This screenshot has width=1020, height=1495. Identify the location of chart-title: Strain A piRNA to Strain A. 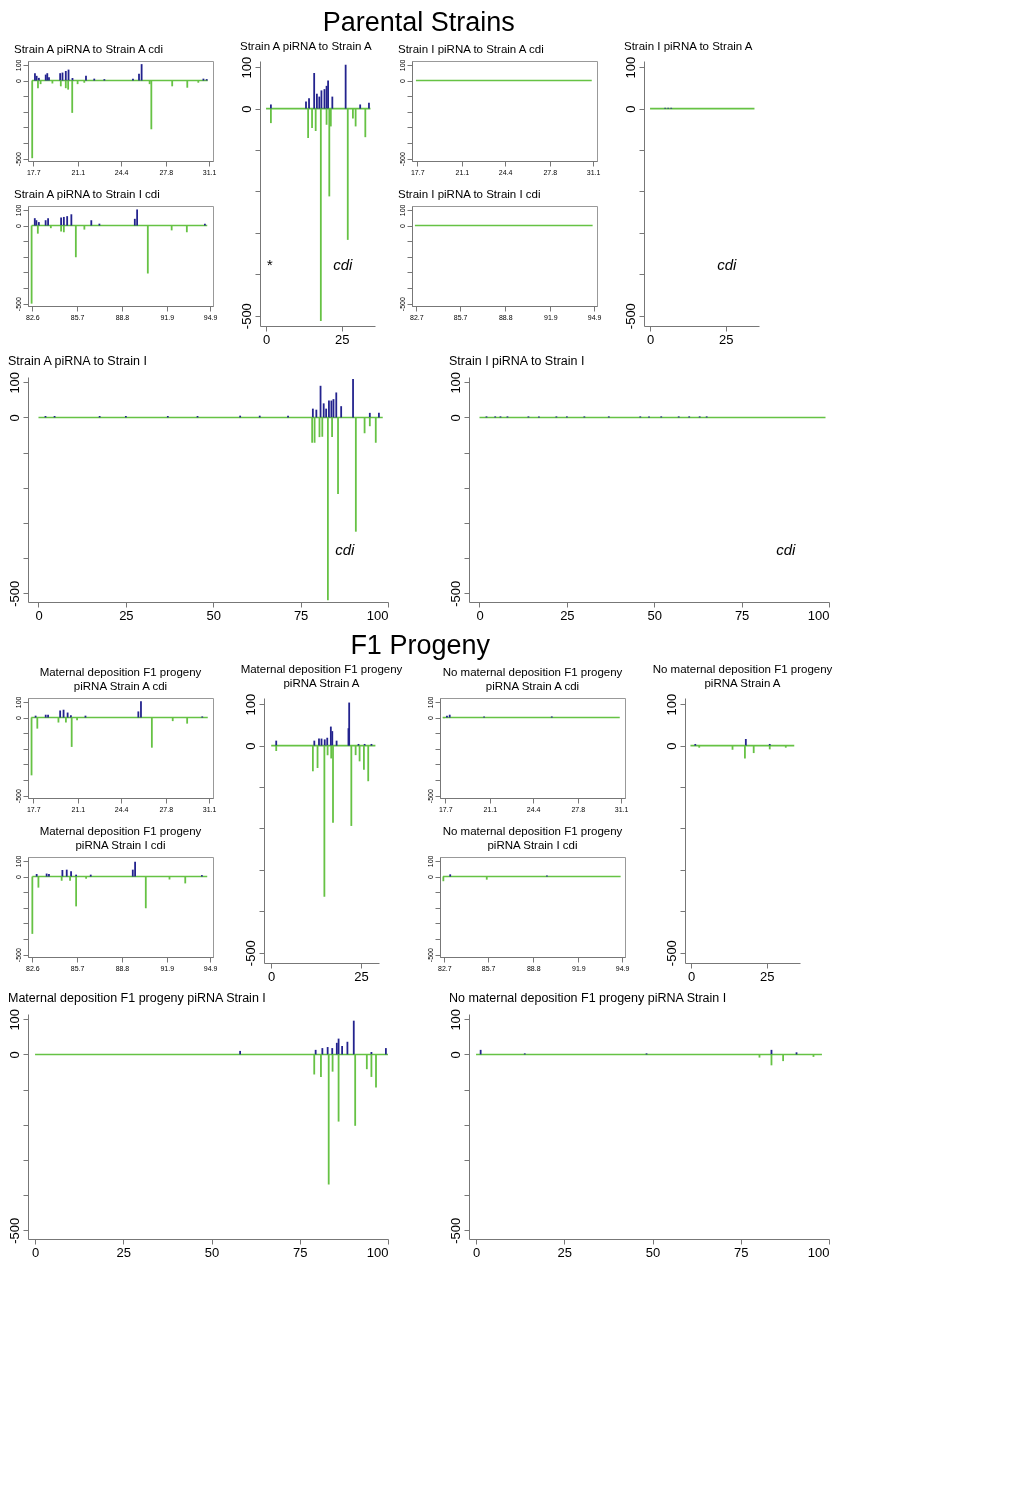
(306, 45).